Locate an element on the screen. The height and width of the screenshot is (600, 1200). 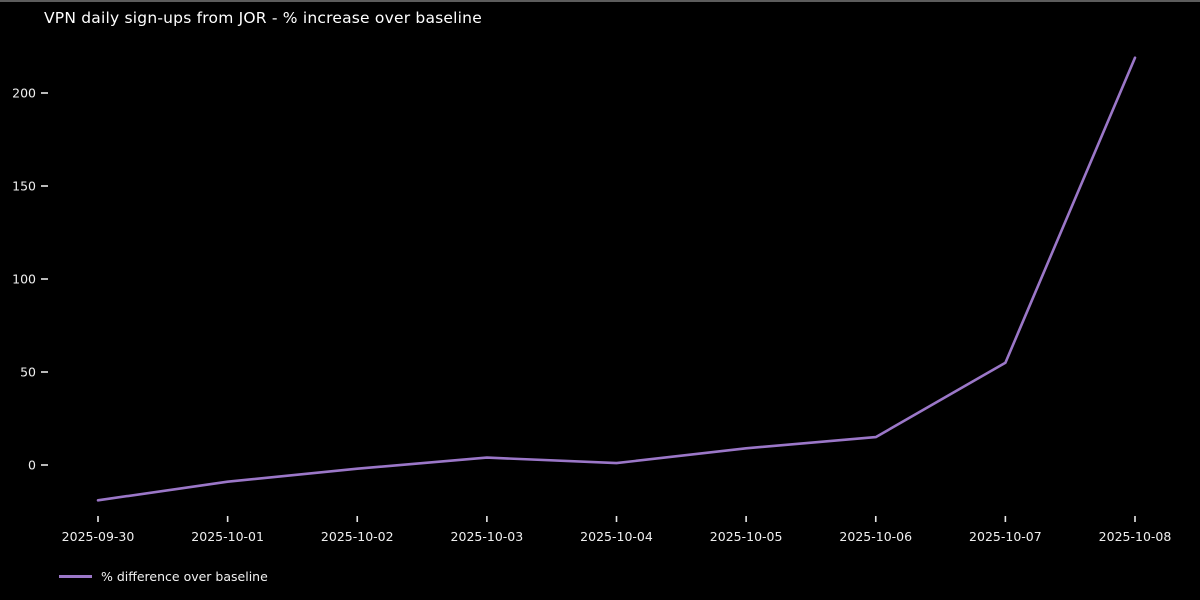
y-tick-label: 50 is located at coordinates (28, 372).